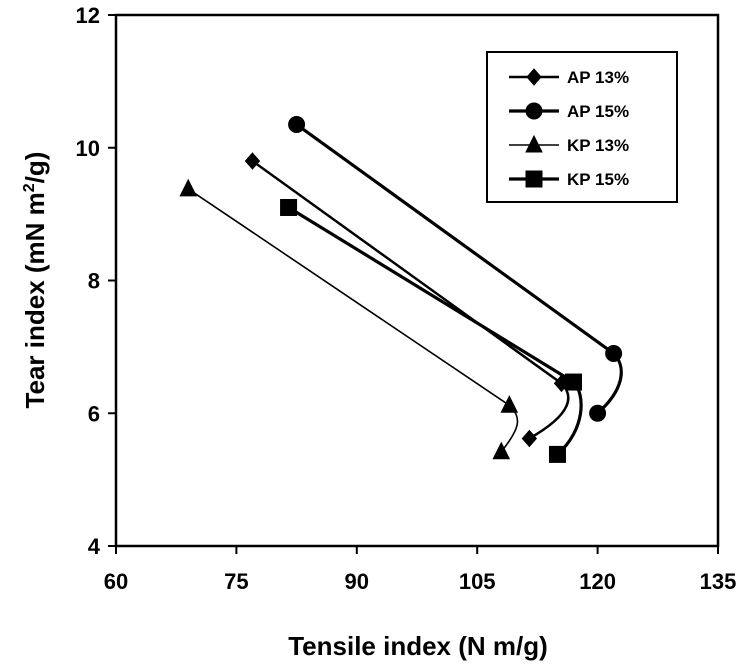  What do you see at coordinates (29, 187) in the screenshot?
I see `y-axis-title-superscript: 2` at bounding box center [29, 187].